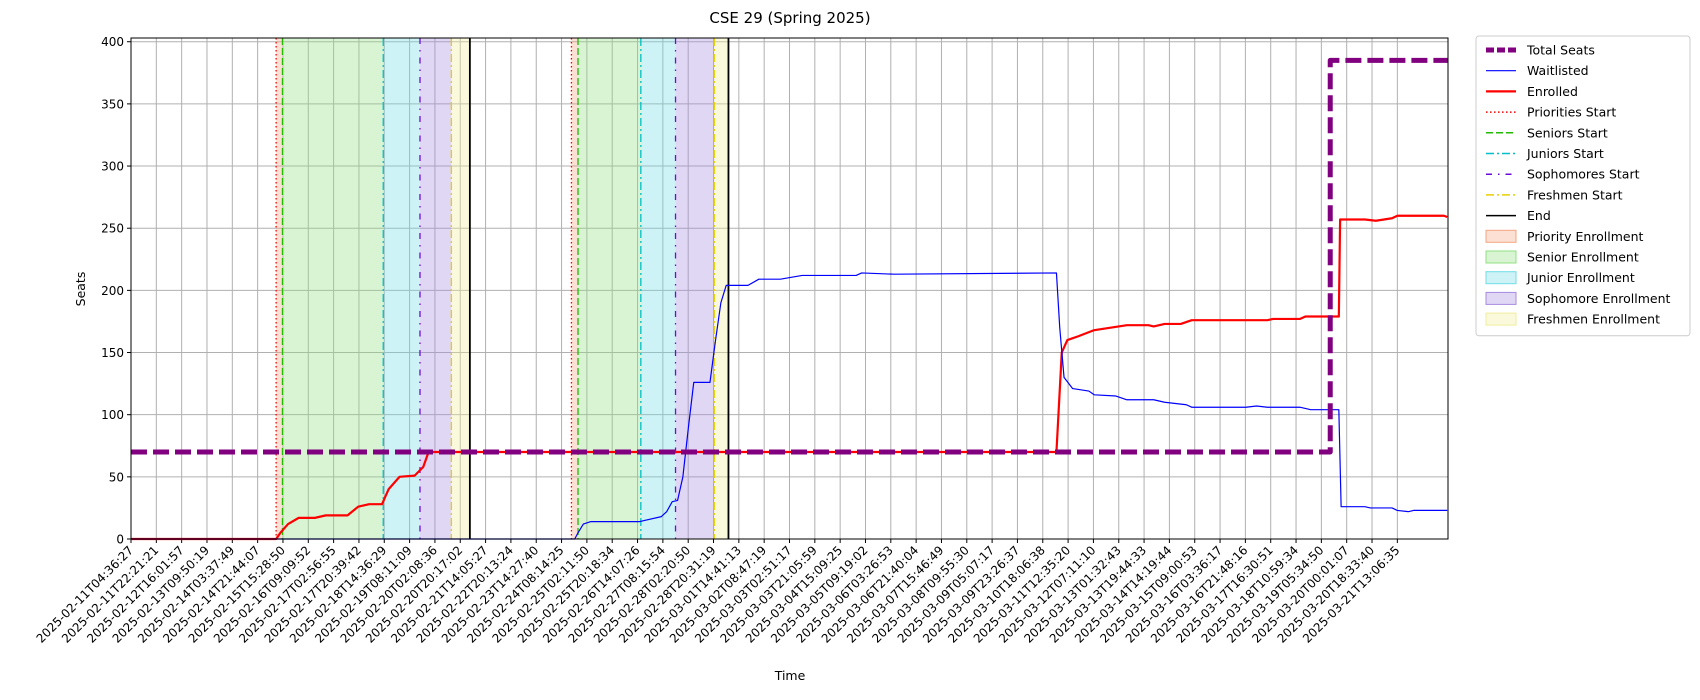  What do you see at coordinates (112, 42) in the screenshot?
I see `y-tick-label: 400` at bounding box center [112, 42].